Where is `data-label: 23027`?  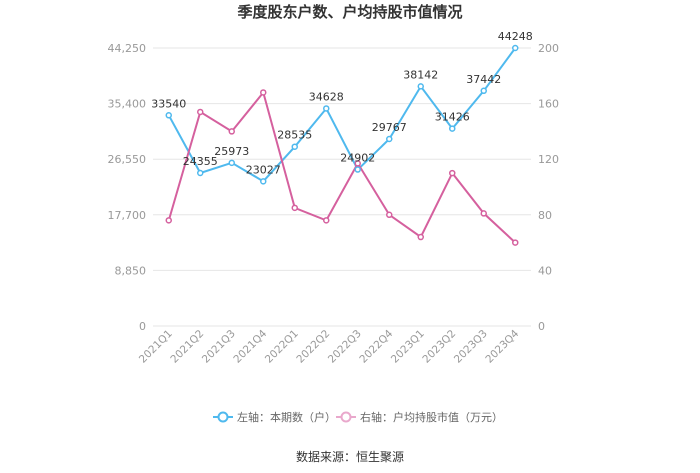 data-label: 23027 is located at coordinates (263, 169).